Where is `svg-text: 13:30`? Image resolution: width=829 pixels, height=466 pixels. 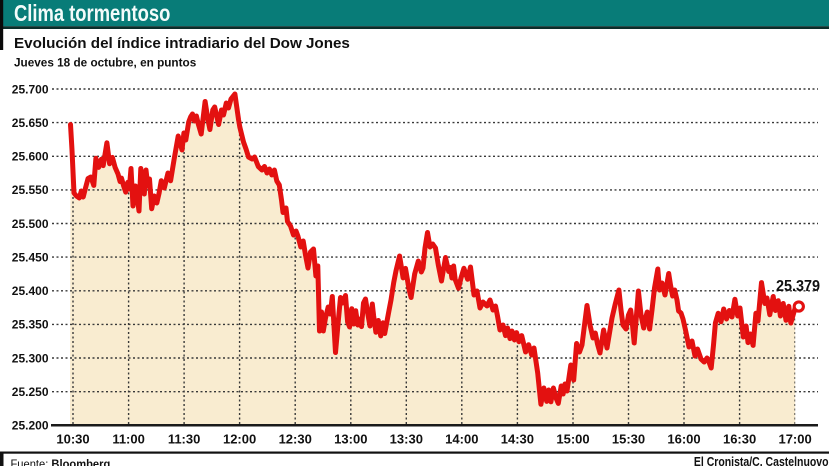 svg-text: 13:30 is located at coordinates (406, 439).